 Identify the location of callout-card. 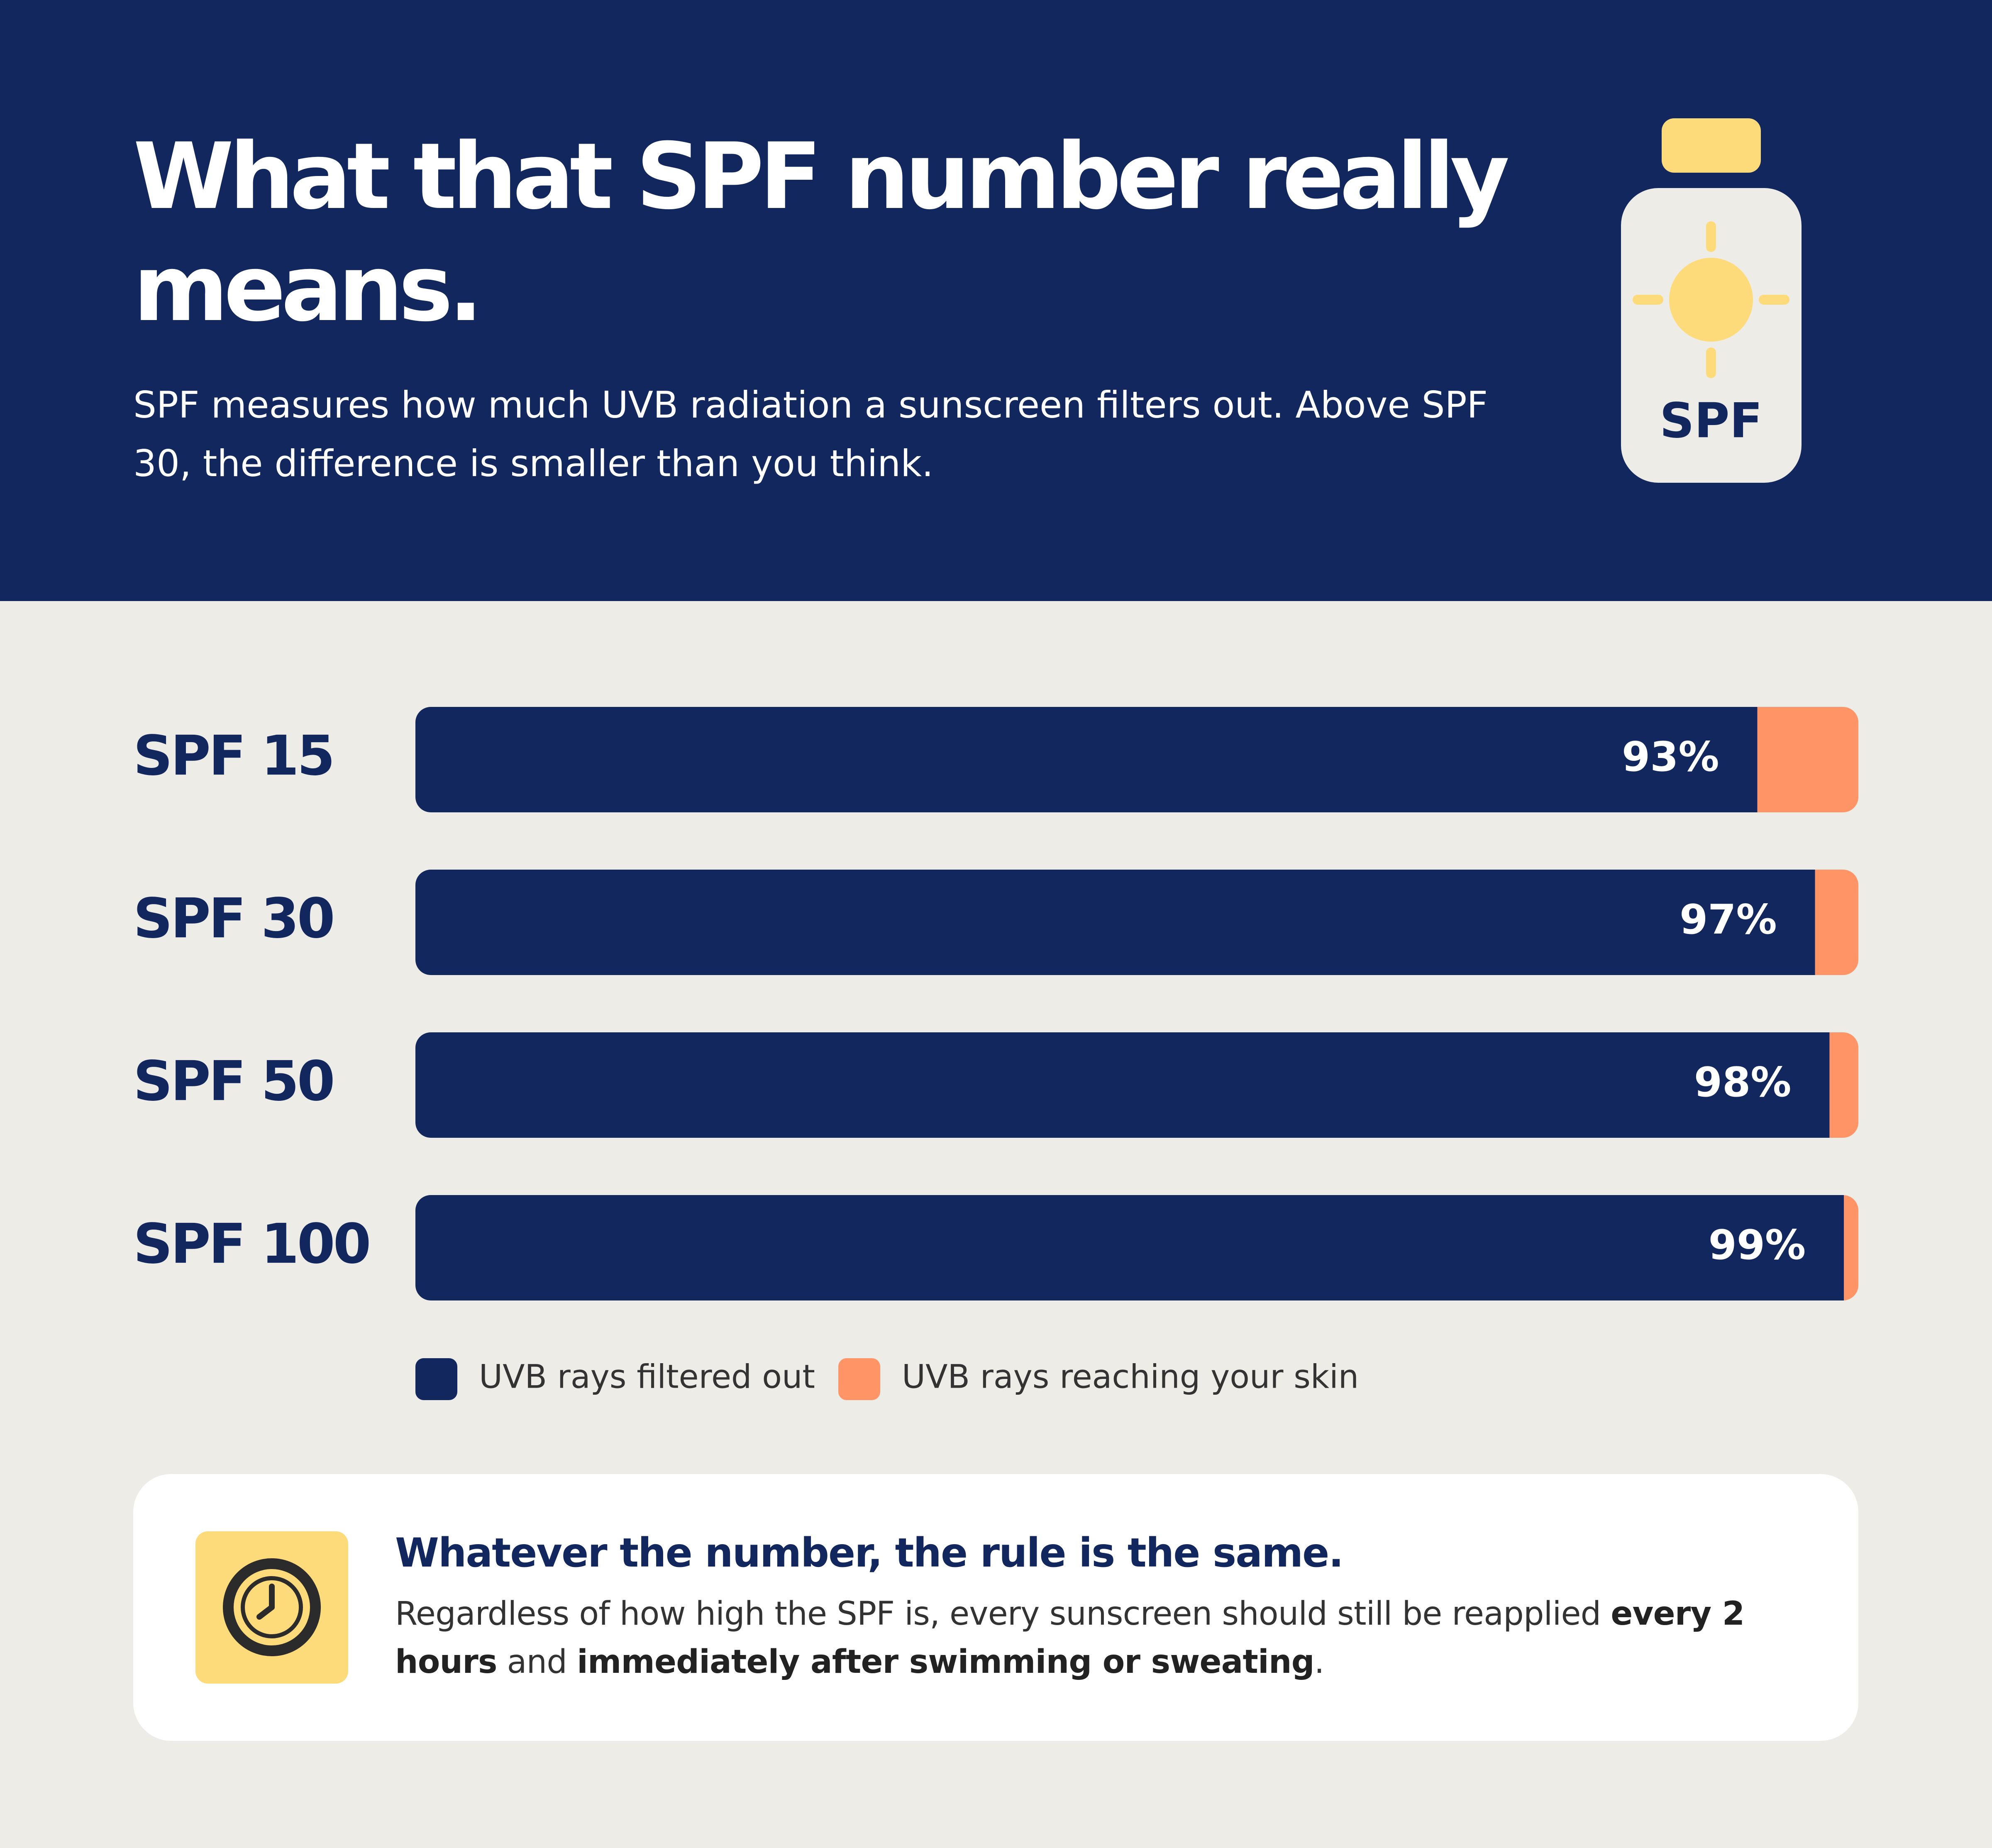
(996, 1608).